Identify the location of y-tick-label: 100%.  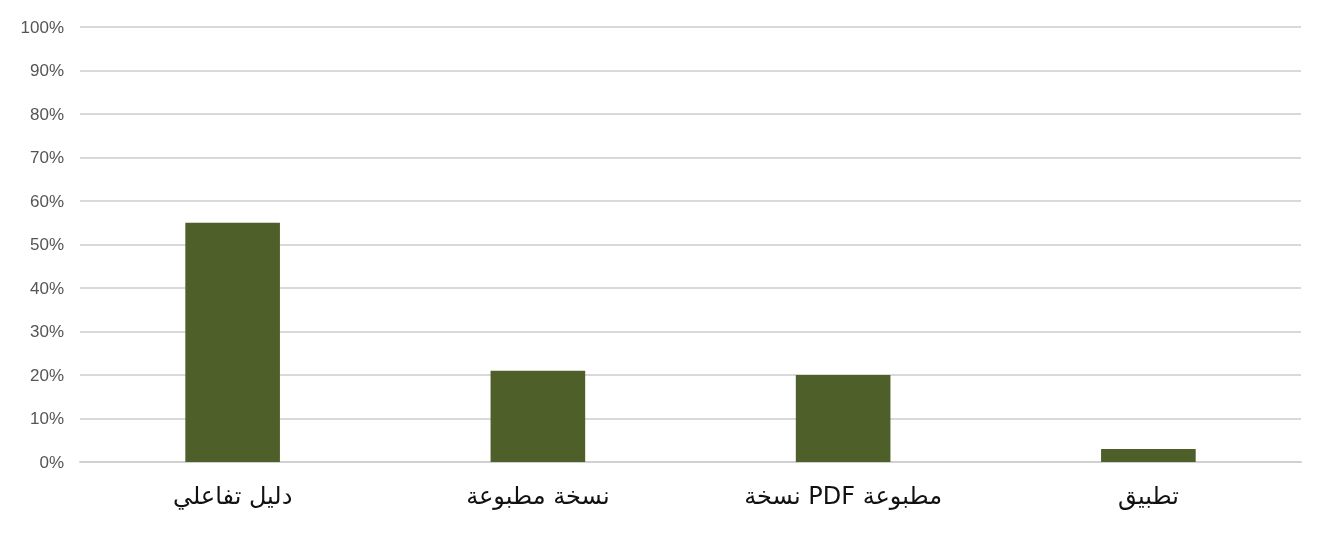
(42, 27).